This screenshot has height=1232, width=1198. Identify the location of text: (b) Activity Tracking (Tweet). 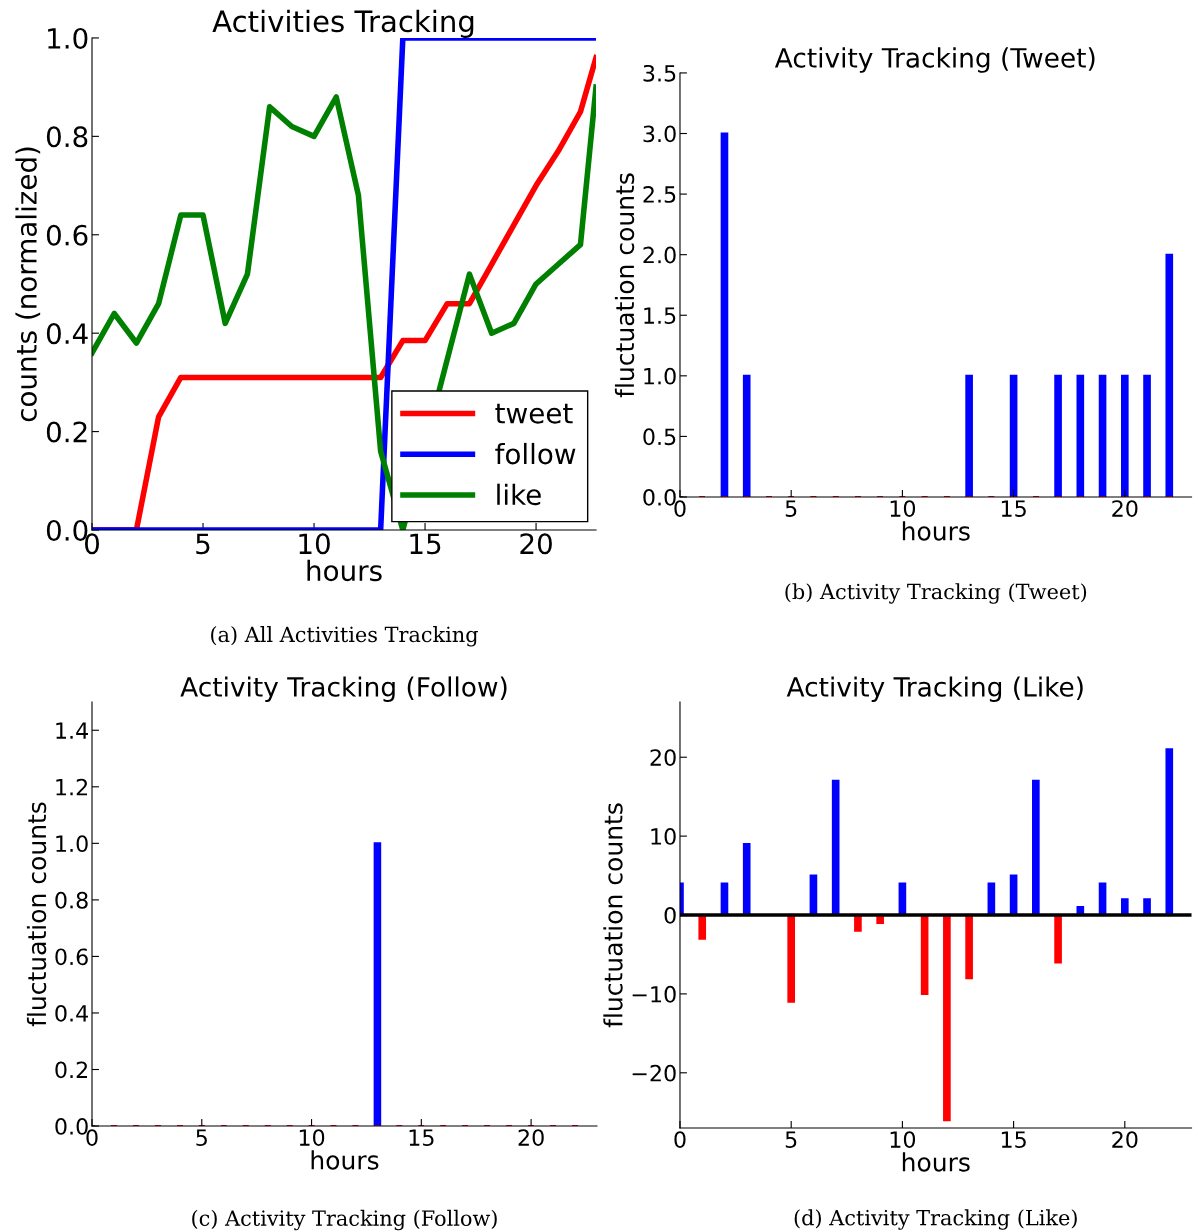
(936, 593).